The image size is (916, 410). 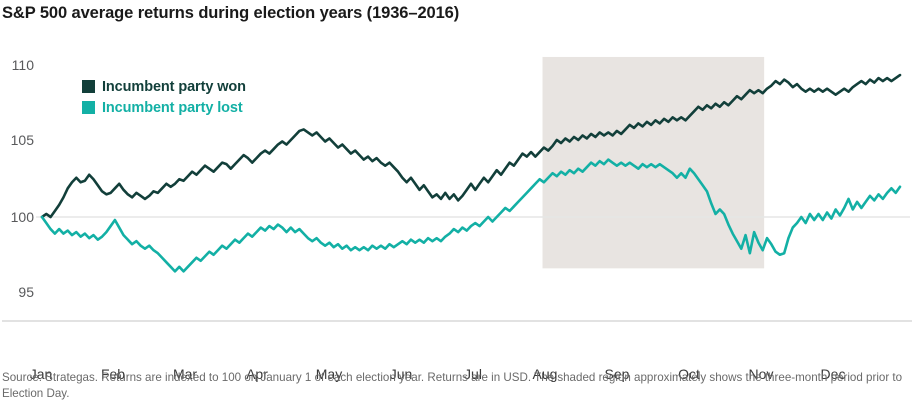 I want to click on y-axis-tick-100: 100, so click(x=22, y=217).